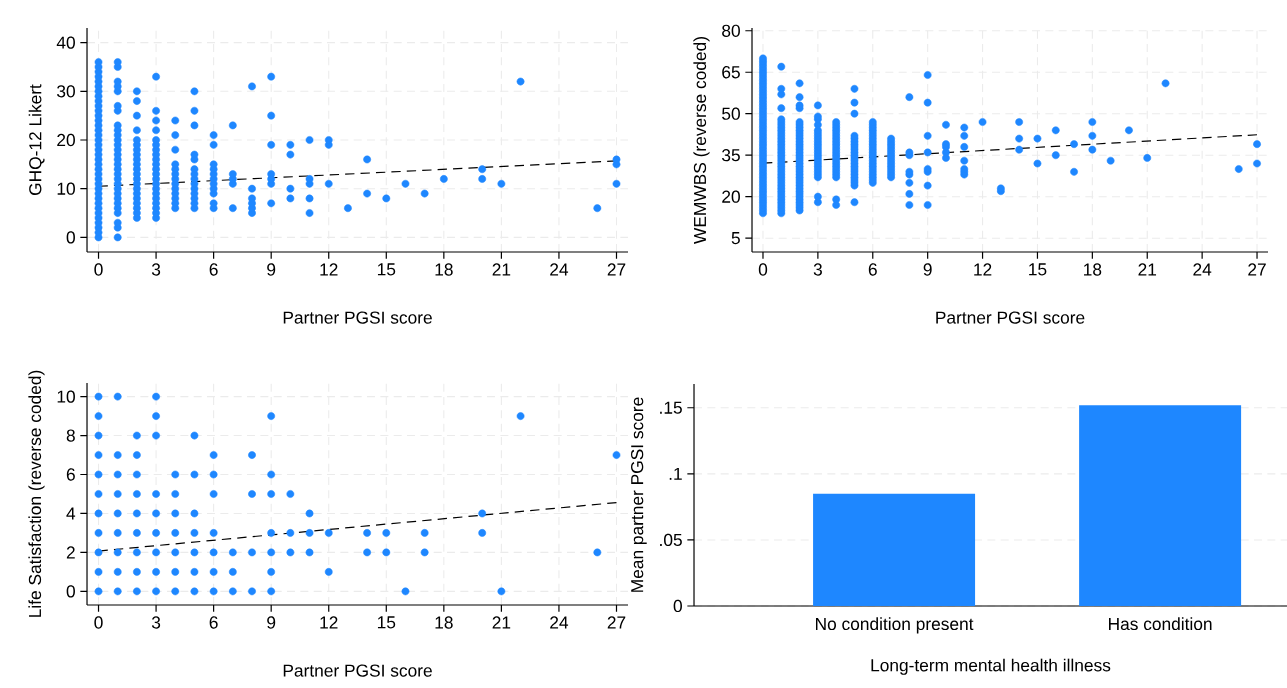 The height and width of the screenshot is (688, 1287). What do you see at coordinates (671, 540) in the screenshot?
I see `y-tick-label: .05` at bounding box center [671, 540].